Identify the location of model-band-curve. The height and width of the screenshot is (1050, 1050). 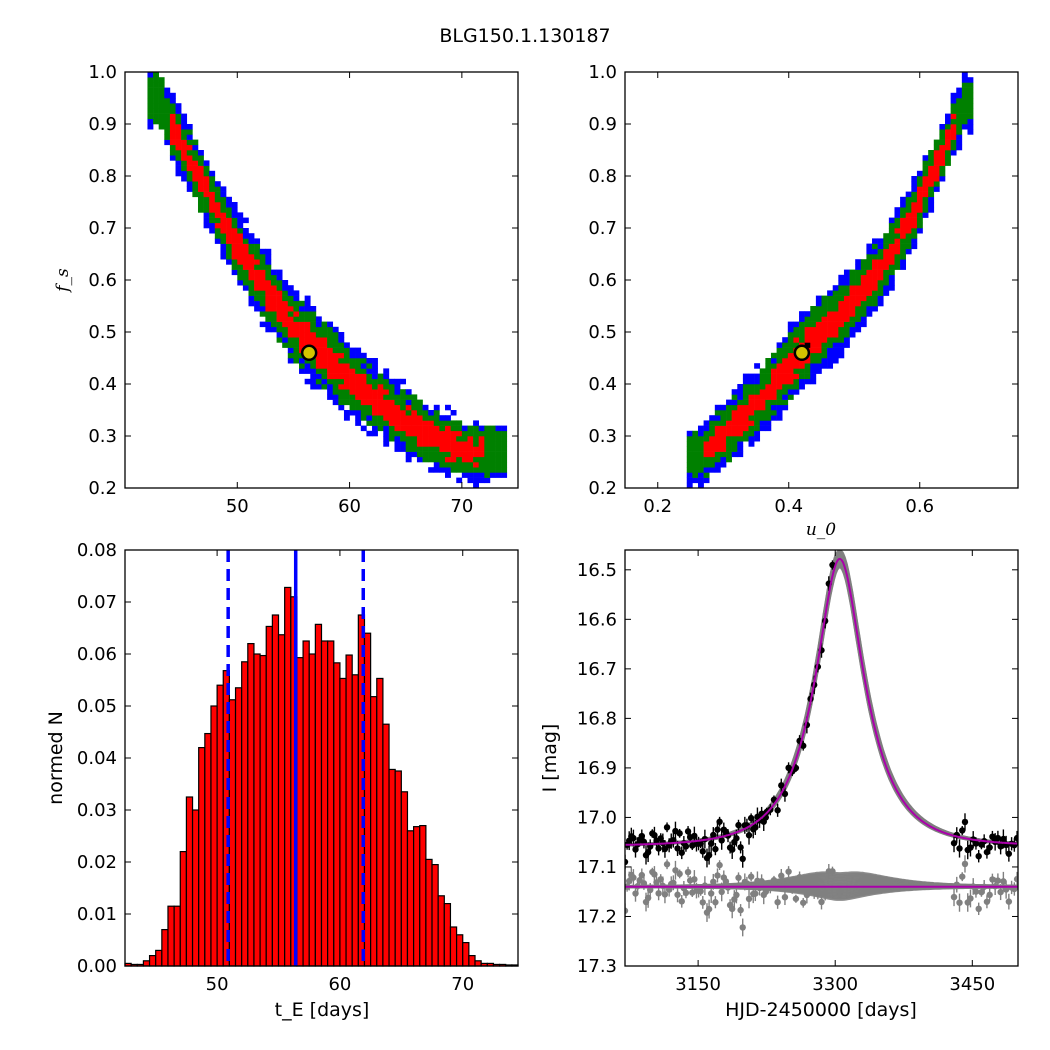
(821, 706).